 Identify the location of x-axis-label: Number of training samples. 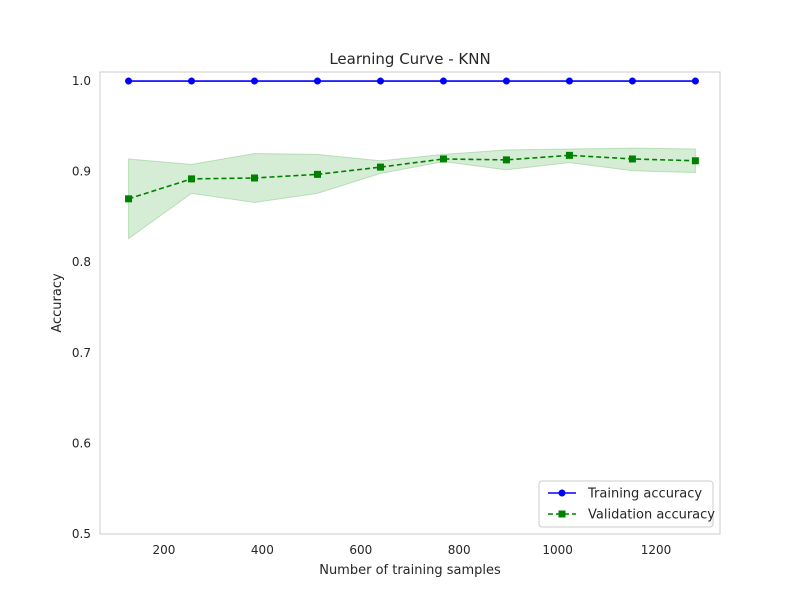
(410, 570).